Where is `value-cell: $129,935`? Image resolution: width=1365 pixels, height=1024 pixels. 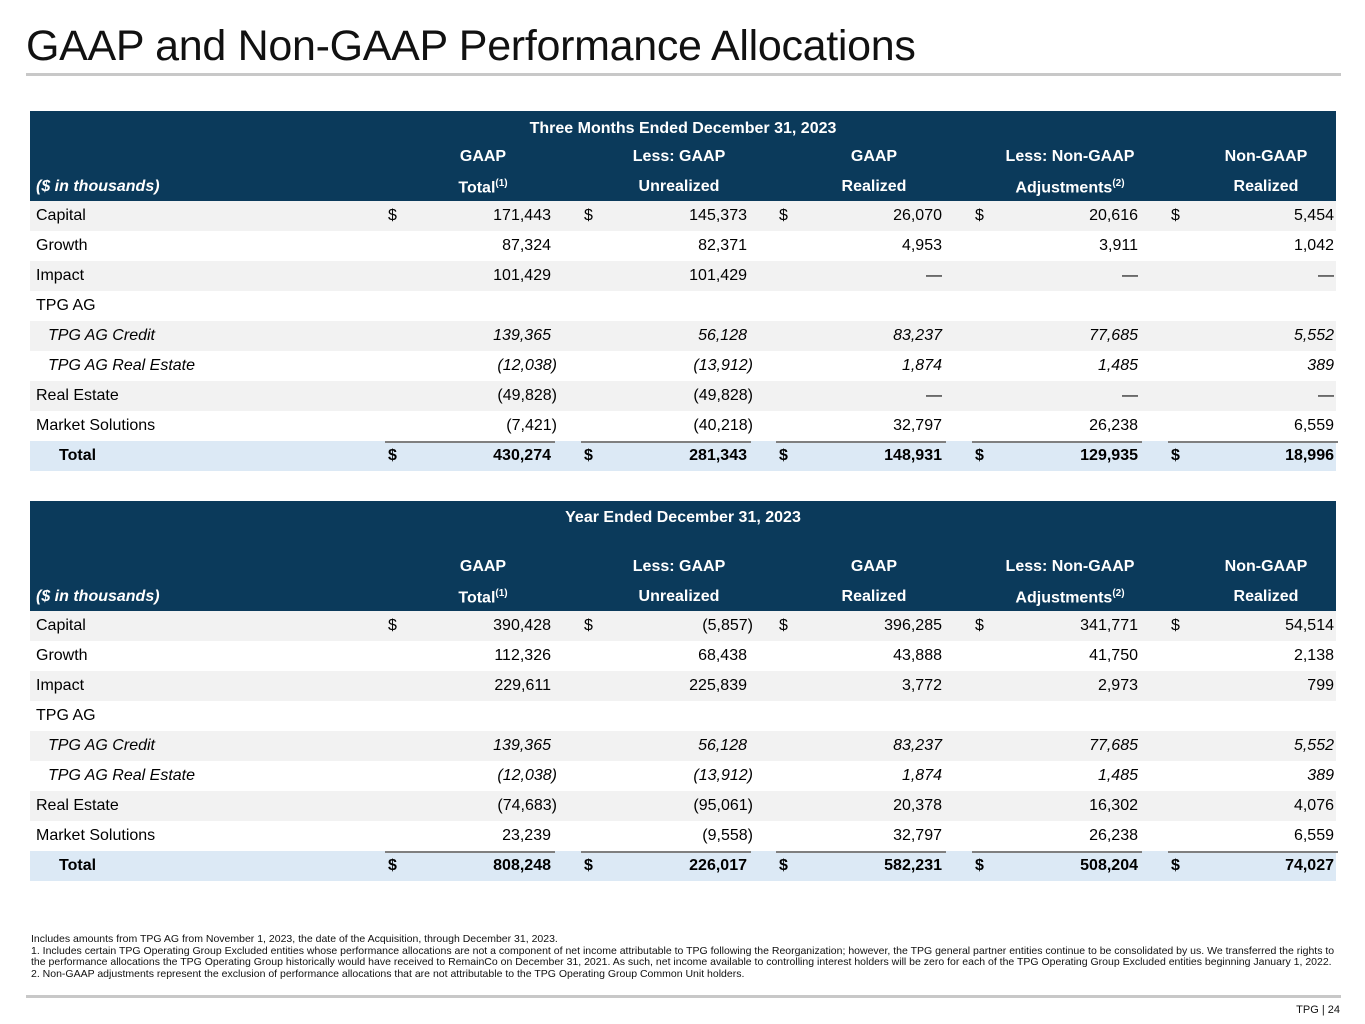
value-cell: $129,935 is located at coordinates (1057, 456).